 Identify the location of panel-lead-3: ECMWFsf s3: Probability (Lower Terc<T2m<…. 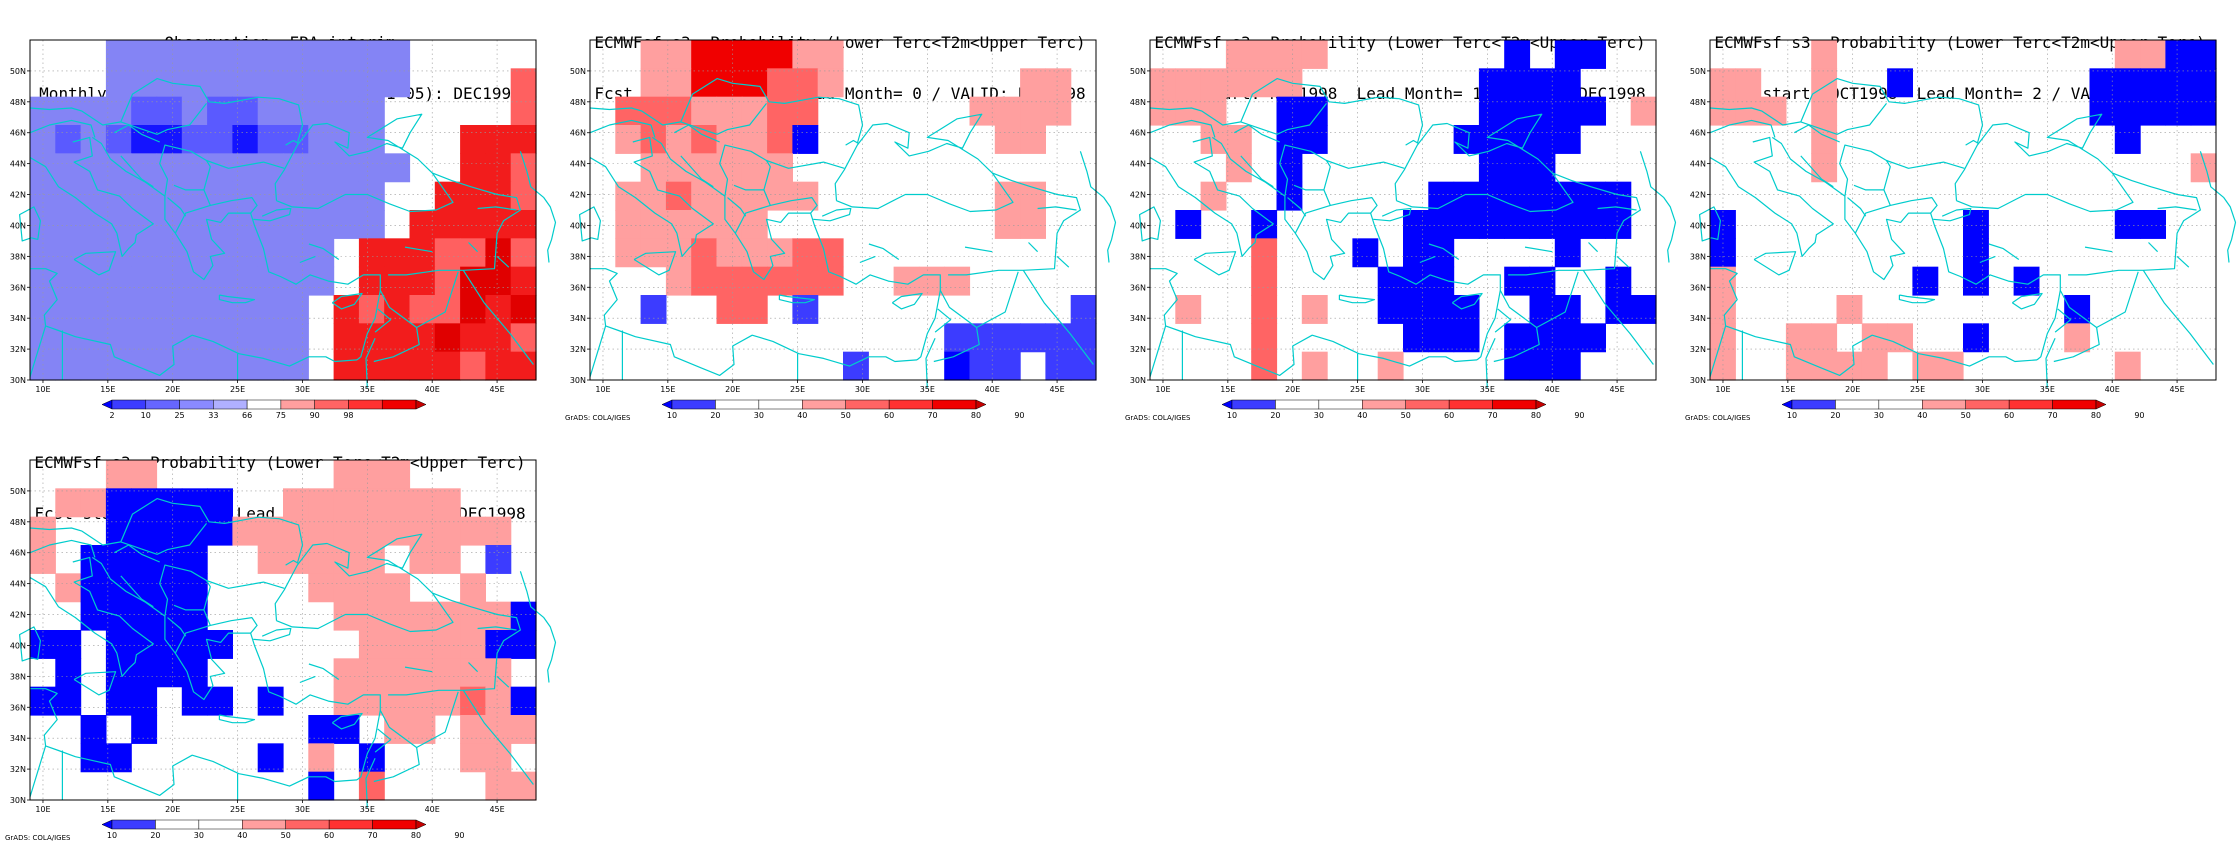
(280, 631).